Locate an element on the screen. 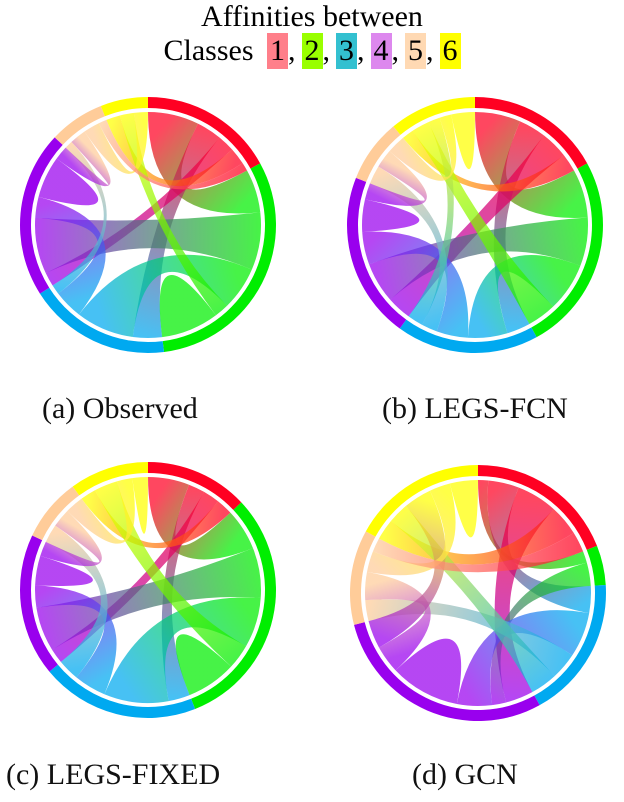 This screenshot has height=802, width=624. legend-swatch-3: 3 is located at coordinates (346, 51).